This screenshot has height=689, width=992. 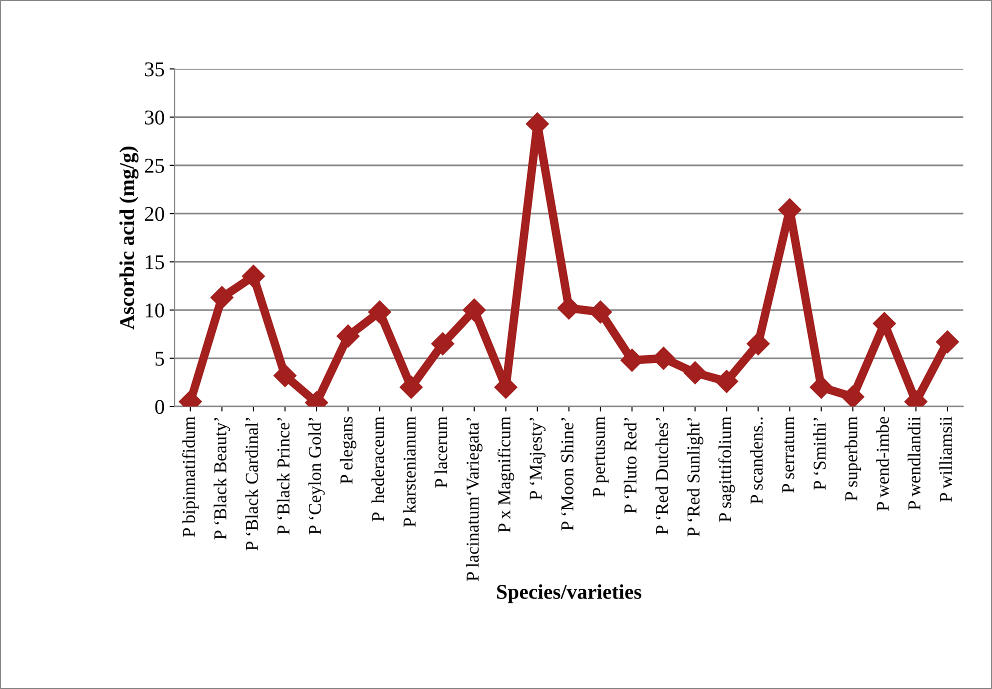 I want to click on y-tick-label: 5, so click(x=160, y=359).